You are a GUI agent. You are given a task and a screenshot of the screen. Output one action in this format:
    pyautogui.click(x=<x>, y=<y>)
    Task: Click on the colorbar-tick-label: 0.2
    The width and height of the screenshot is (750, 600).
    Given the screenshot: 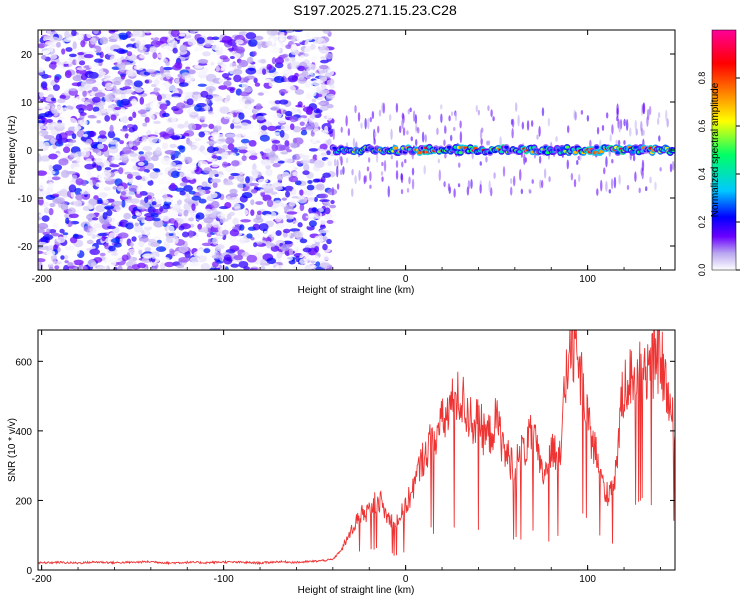 What is the action you would take?
    pyautogui.click(x=702, y=222)
    